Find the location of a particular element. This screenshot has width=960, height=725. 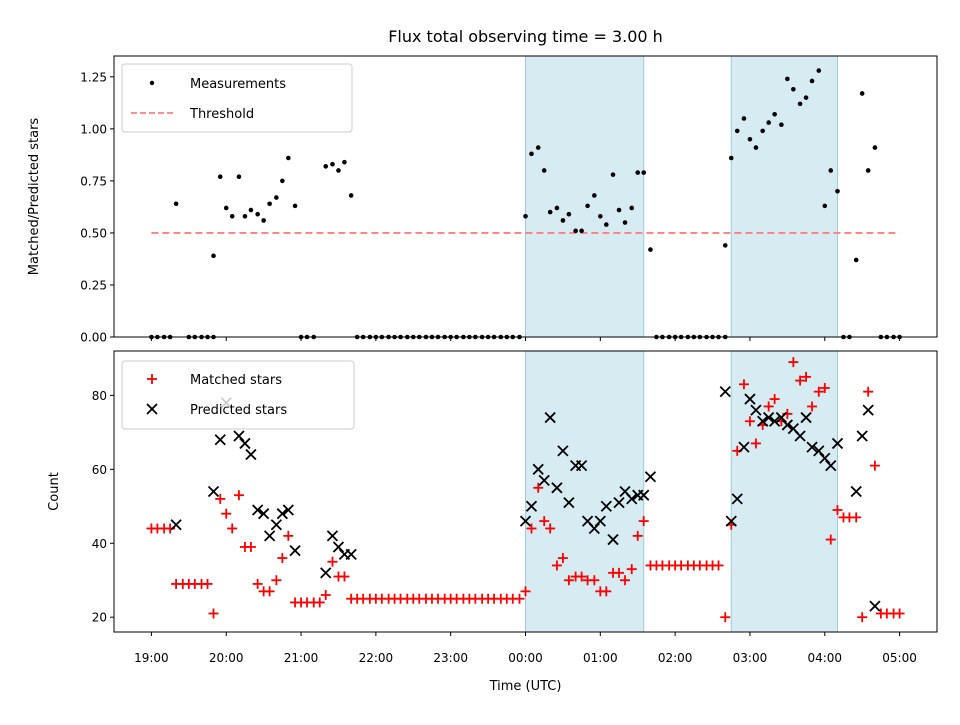

bottom-legend: Matched stars Predicted stars is located at coordinates (238, 395).